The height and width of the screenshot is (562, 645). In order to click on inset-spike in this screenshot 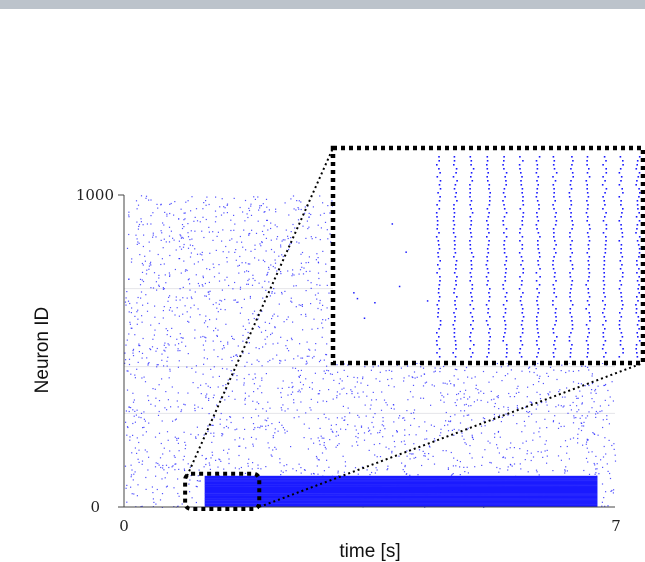, I will do `click(357, 298)`.